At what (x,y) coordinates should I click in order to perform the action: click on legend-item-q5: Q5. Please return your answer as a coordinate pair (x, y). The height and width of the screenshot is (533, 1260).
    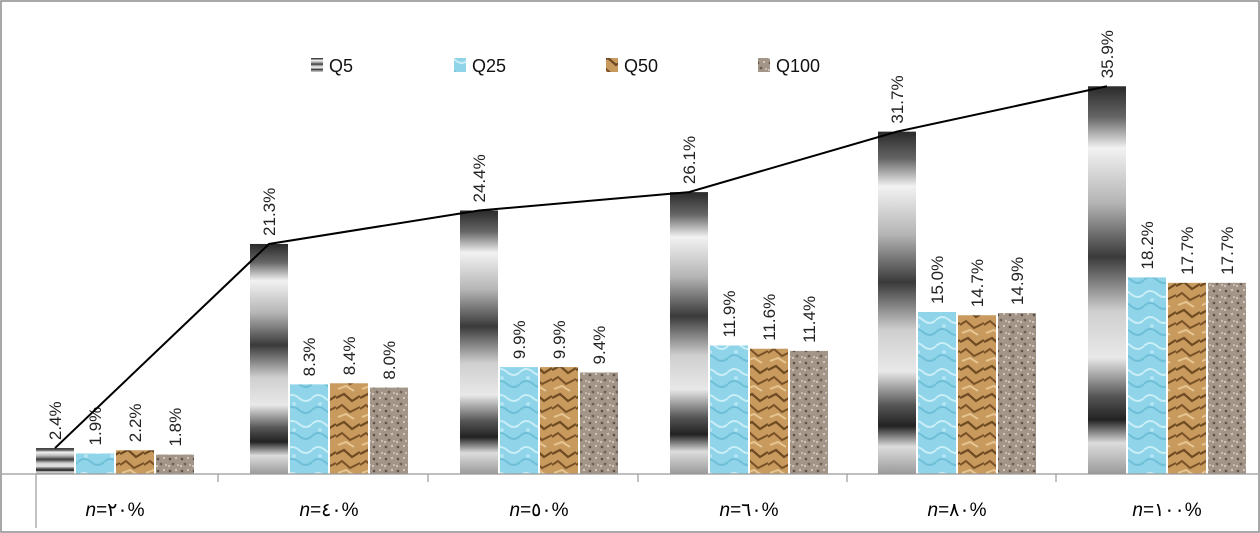
    Looking at the image, I should click on (332, 66).